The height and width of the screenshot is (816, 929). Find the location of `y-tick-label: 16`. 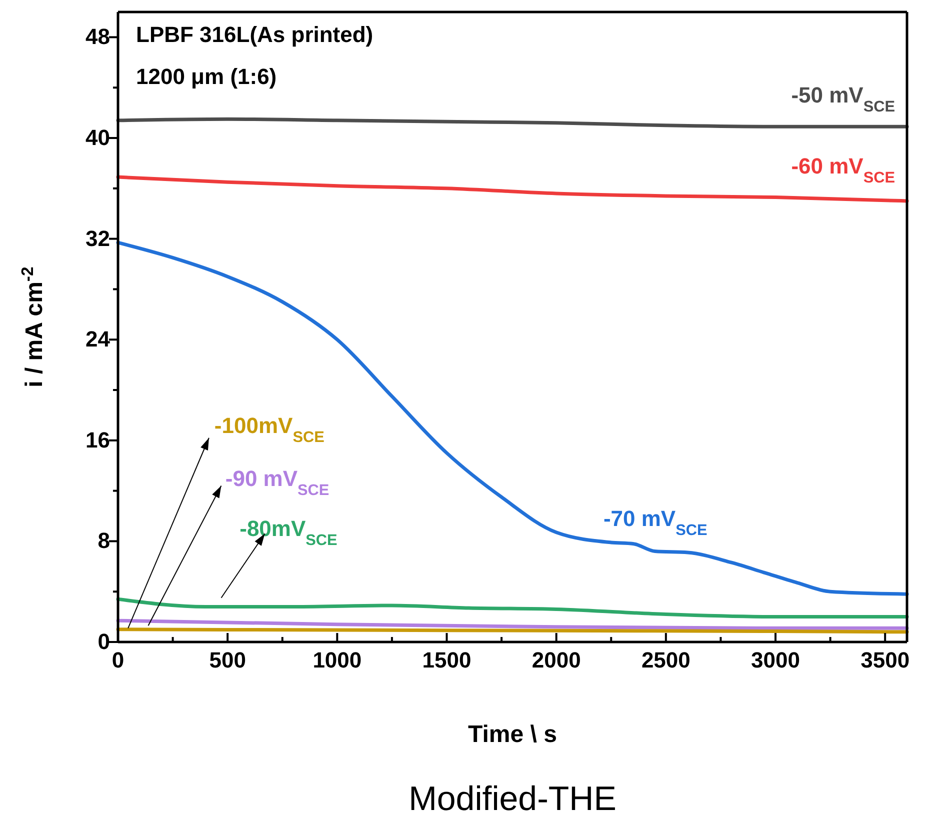

y-tick-label: 16 is located at coordinates (98, 439).